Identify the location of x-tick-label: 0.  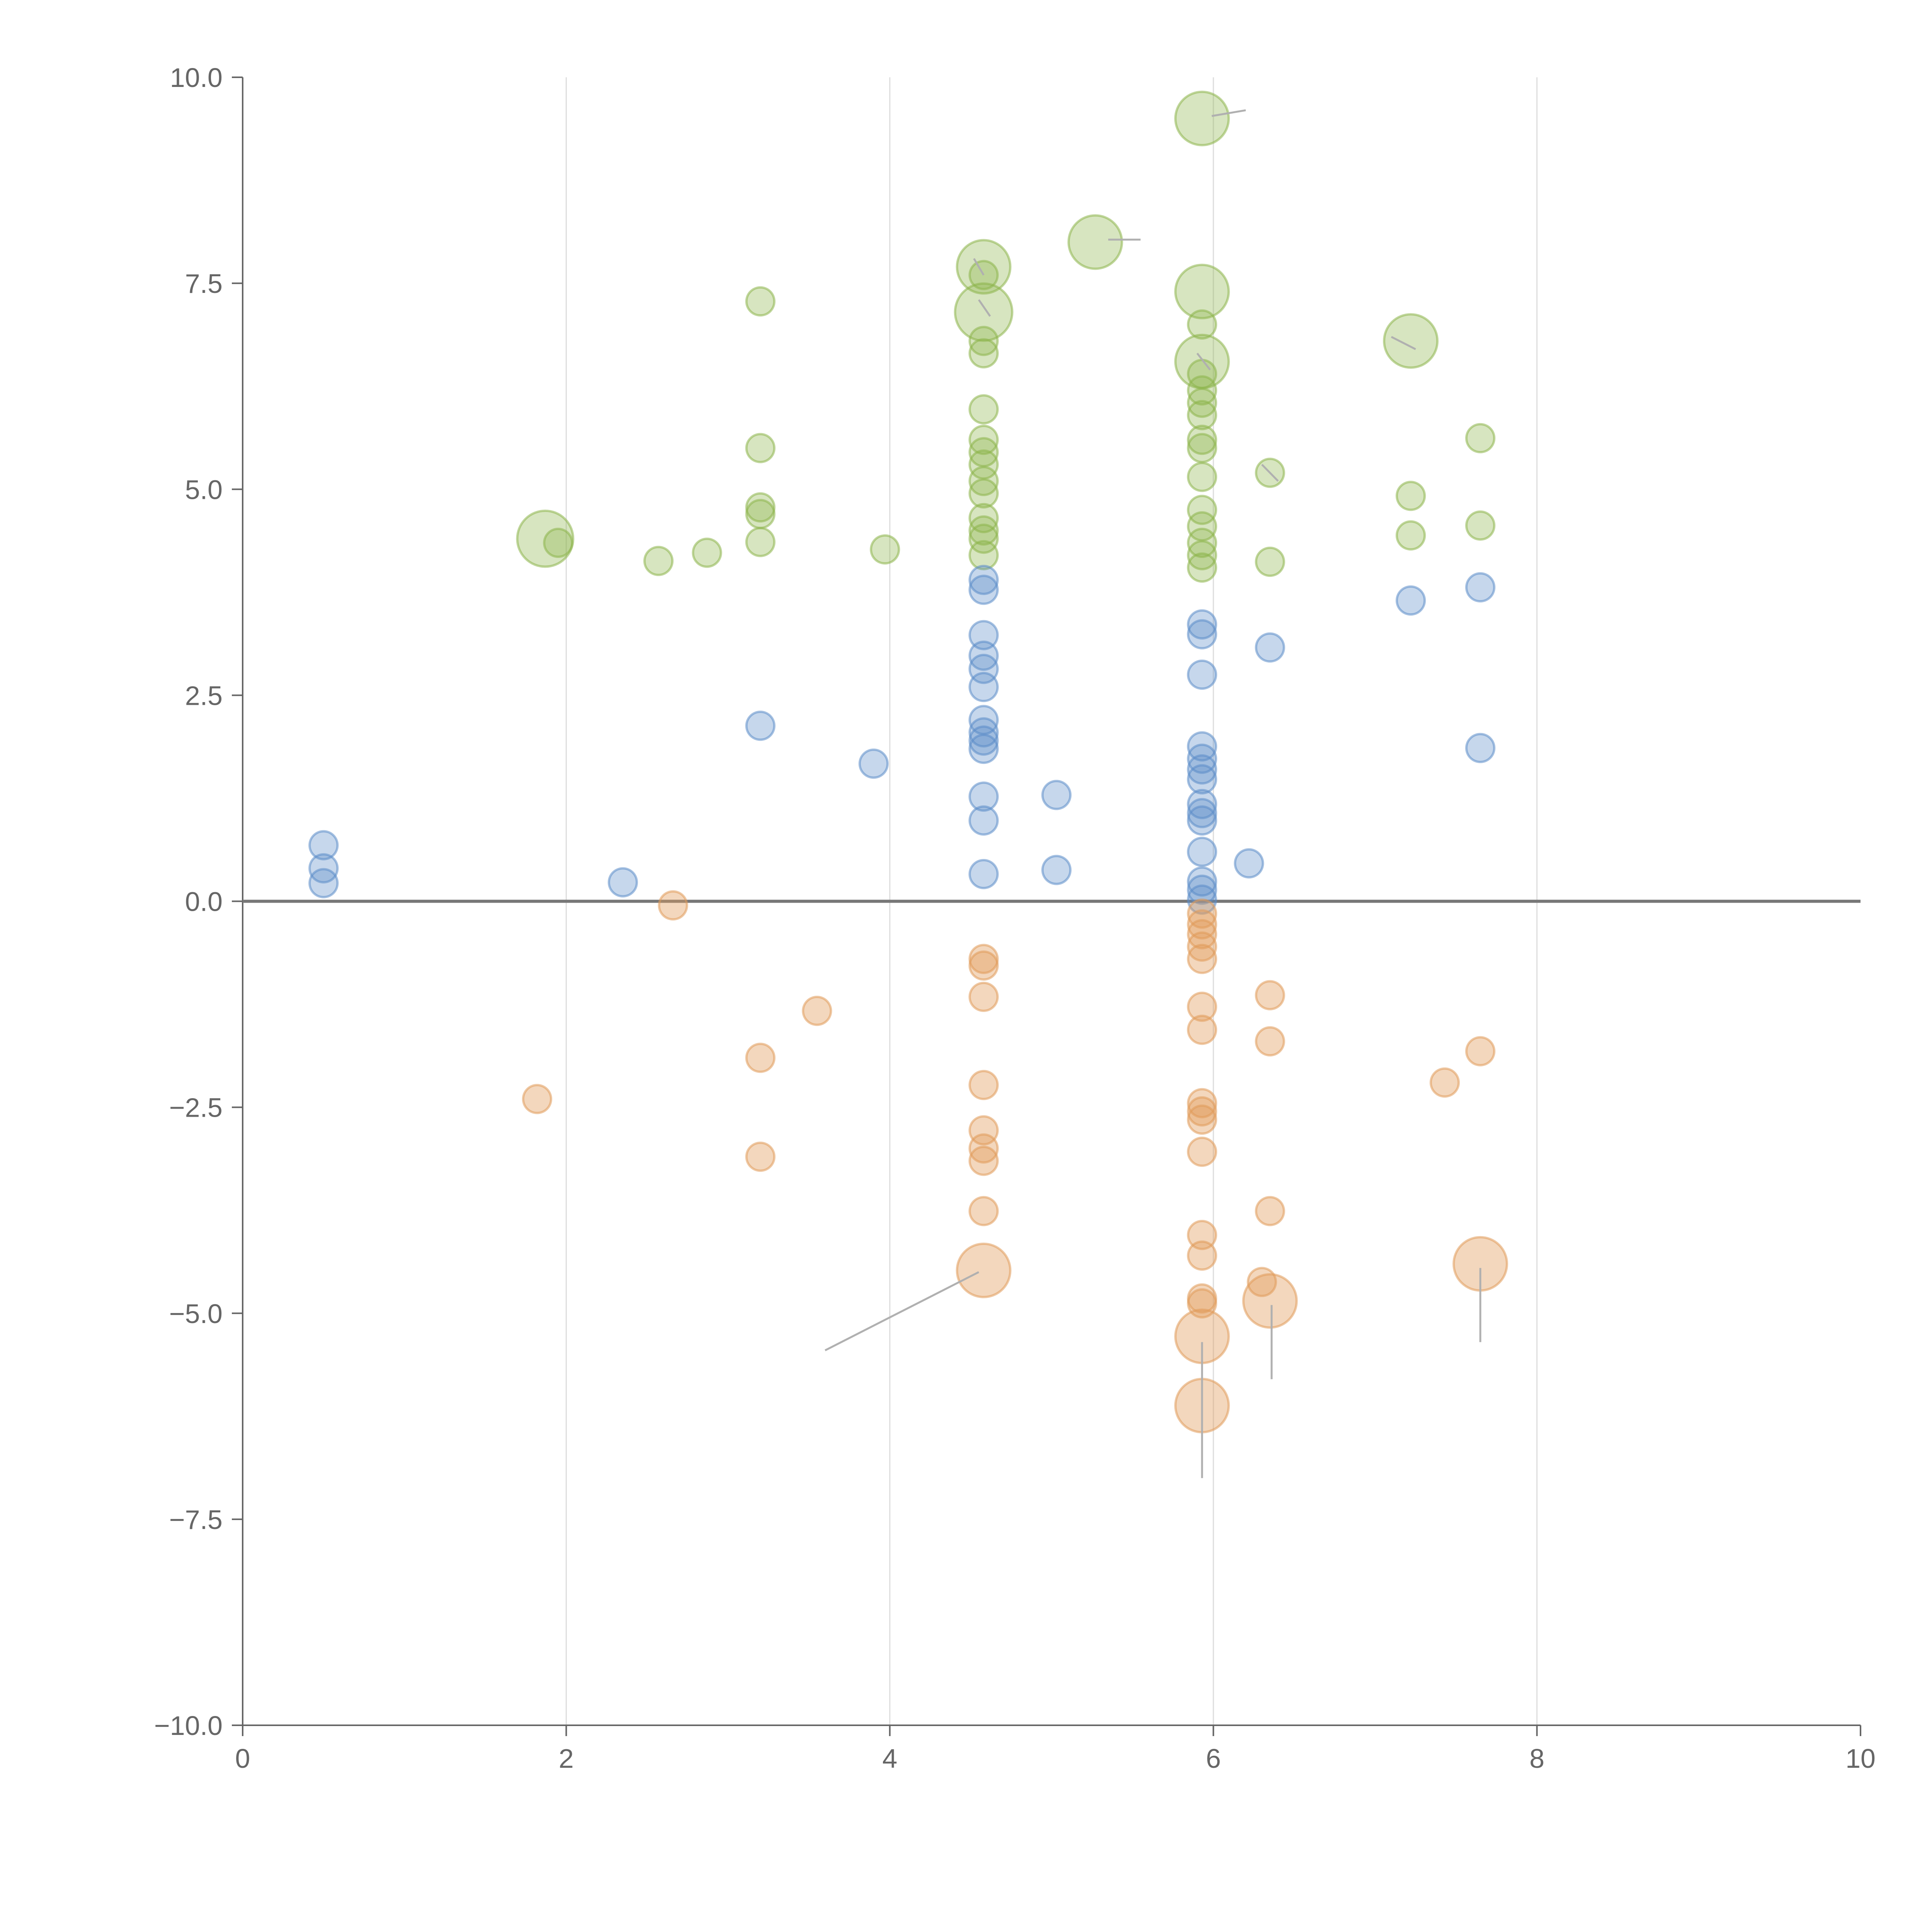
(243, 1758).